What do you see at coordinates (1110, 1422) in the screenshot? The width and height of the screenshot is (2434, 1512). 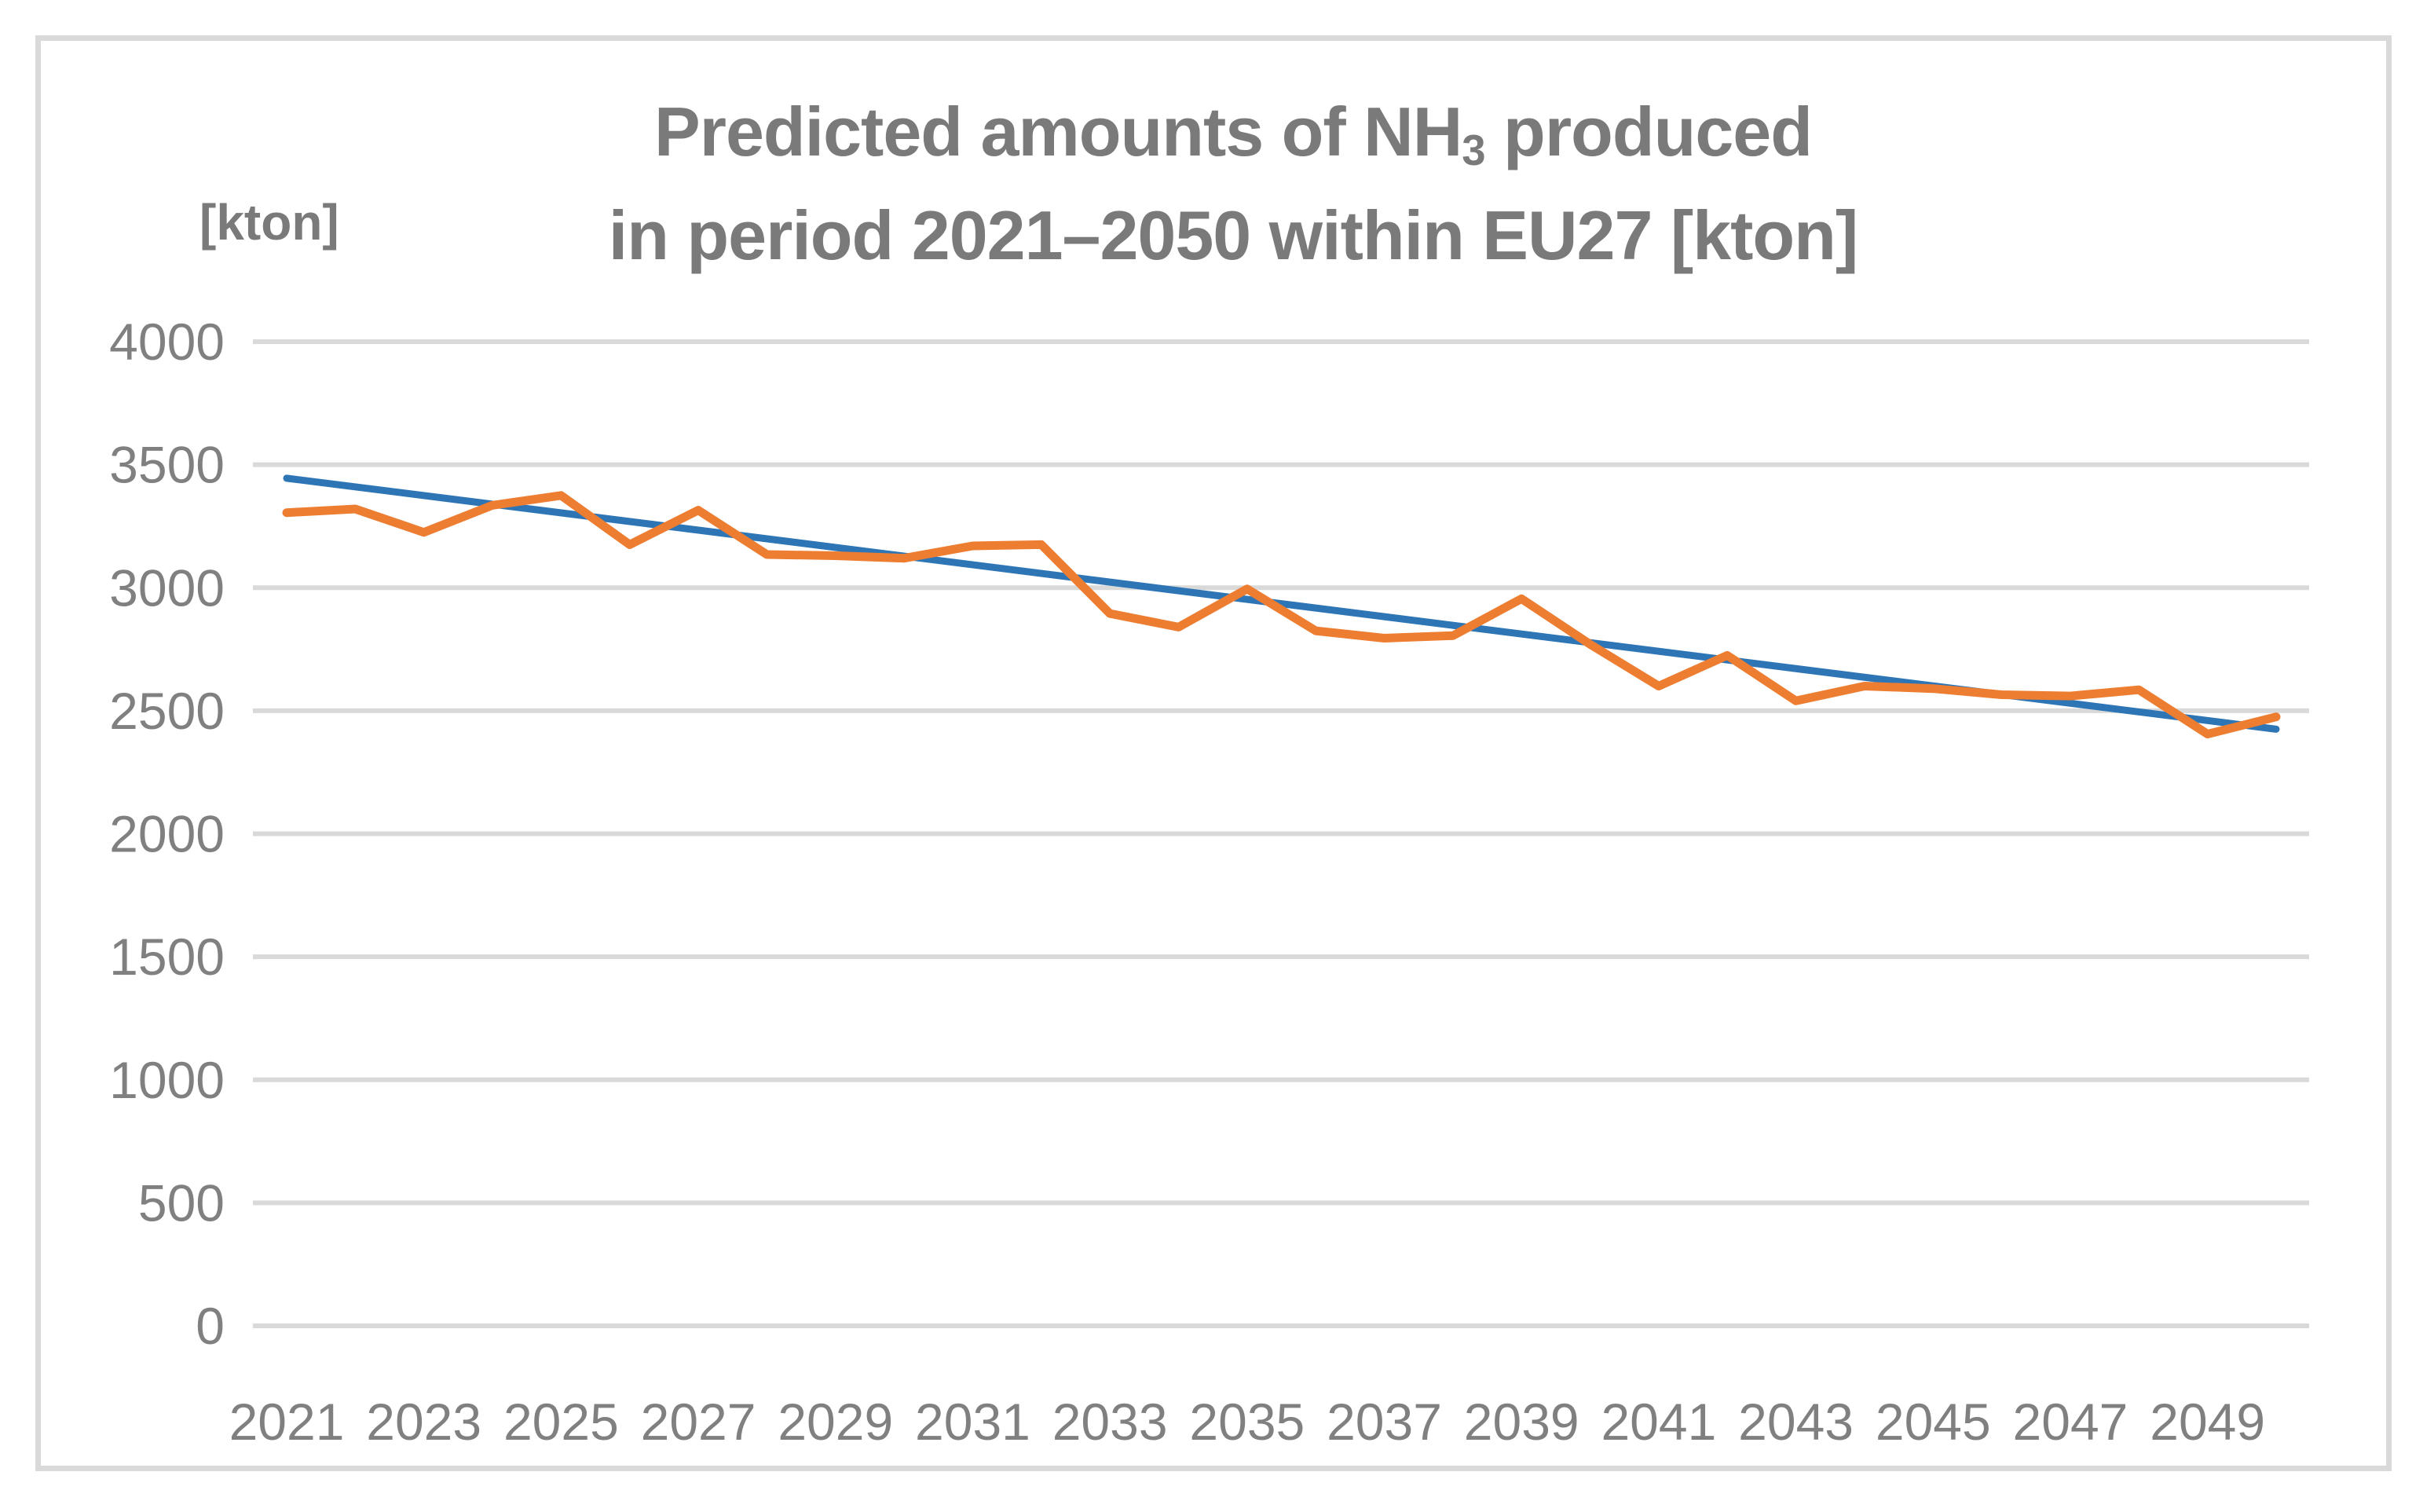 I see `x-tick-label-2033: 2033` at bounding box center [1110, 1422].